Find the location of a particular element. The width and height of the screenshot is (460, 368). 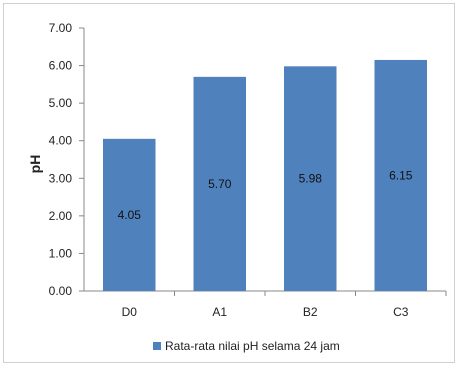

y-tick-label: 5.00 is located at coordinates (61, 103).